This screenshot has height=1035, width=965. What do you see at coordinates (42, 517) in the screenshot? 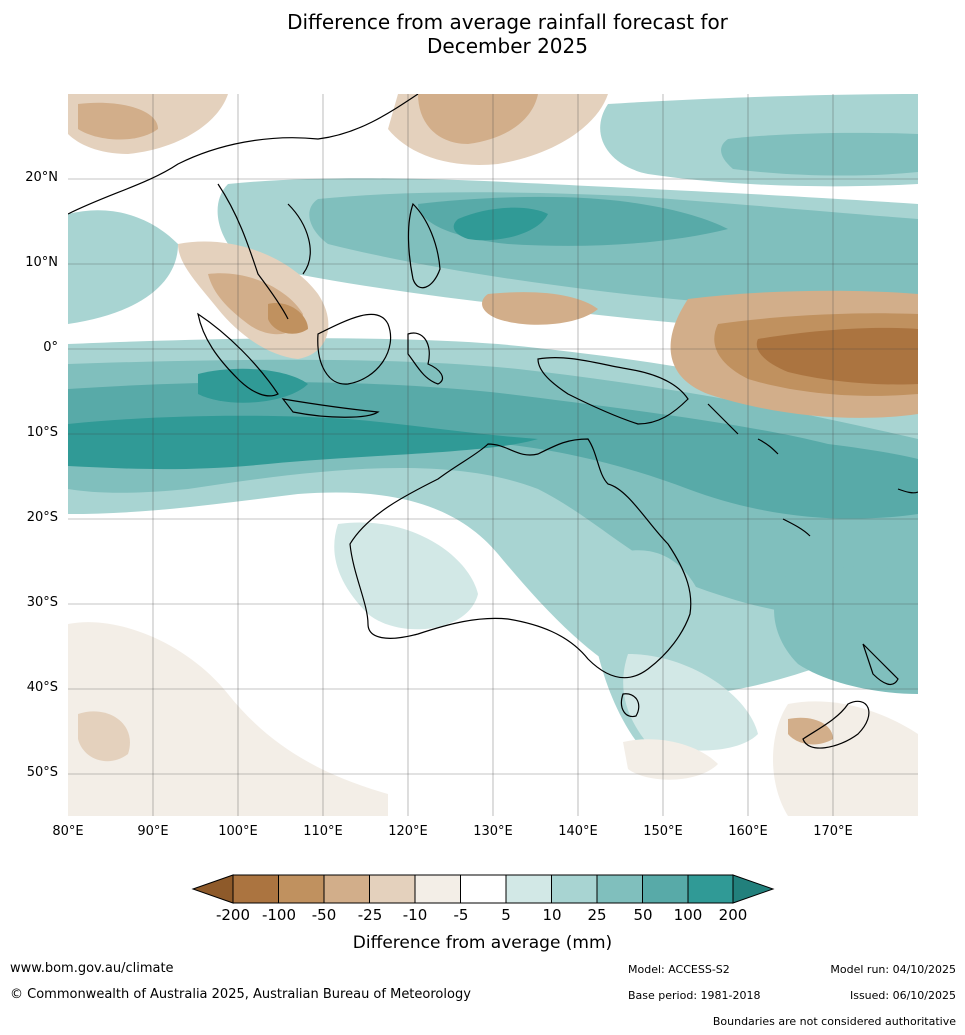
I see `lat-label-20s: 20°S` at bounding box center [42, 517].